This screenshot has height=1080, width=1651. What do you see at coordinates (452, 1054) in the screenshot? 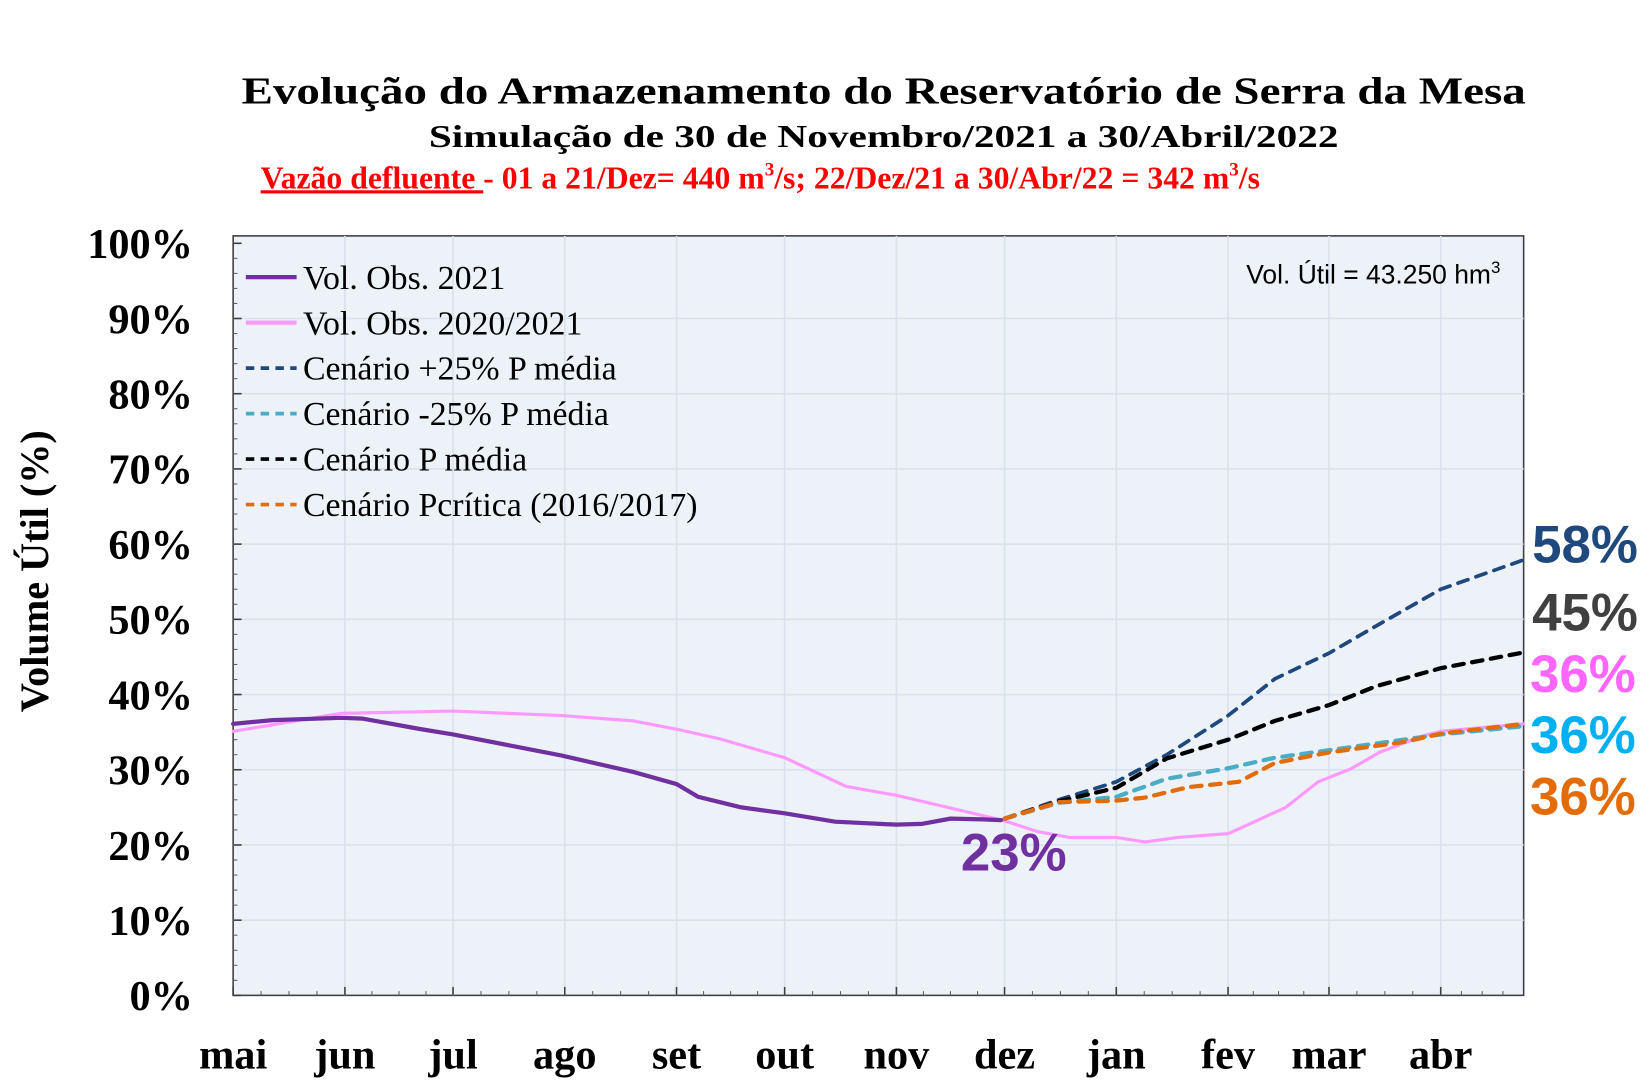
I see `x-tick-label: jul` at bounding box center [452, 1054].